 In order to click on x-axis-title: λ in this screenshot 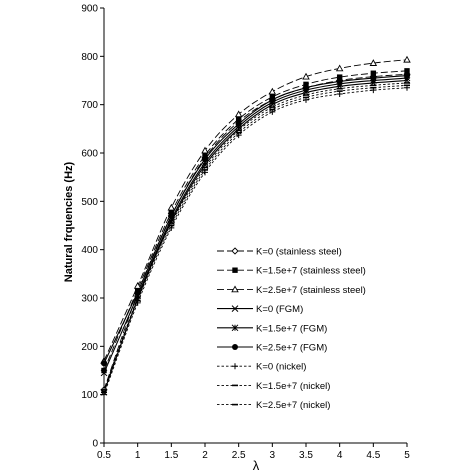, I will do `click(256, 465)`.